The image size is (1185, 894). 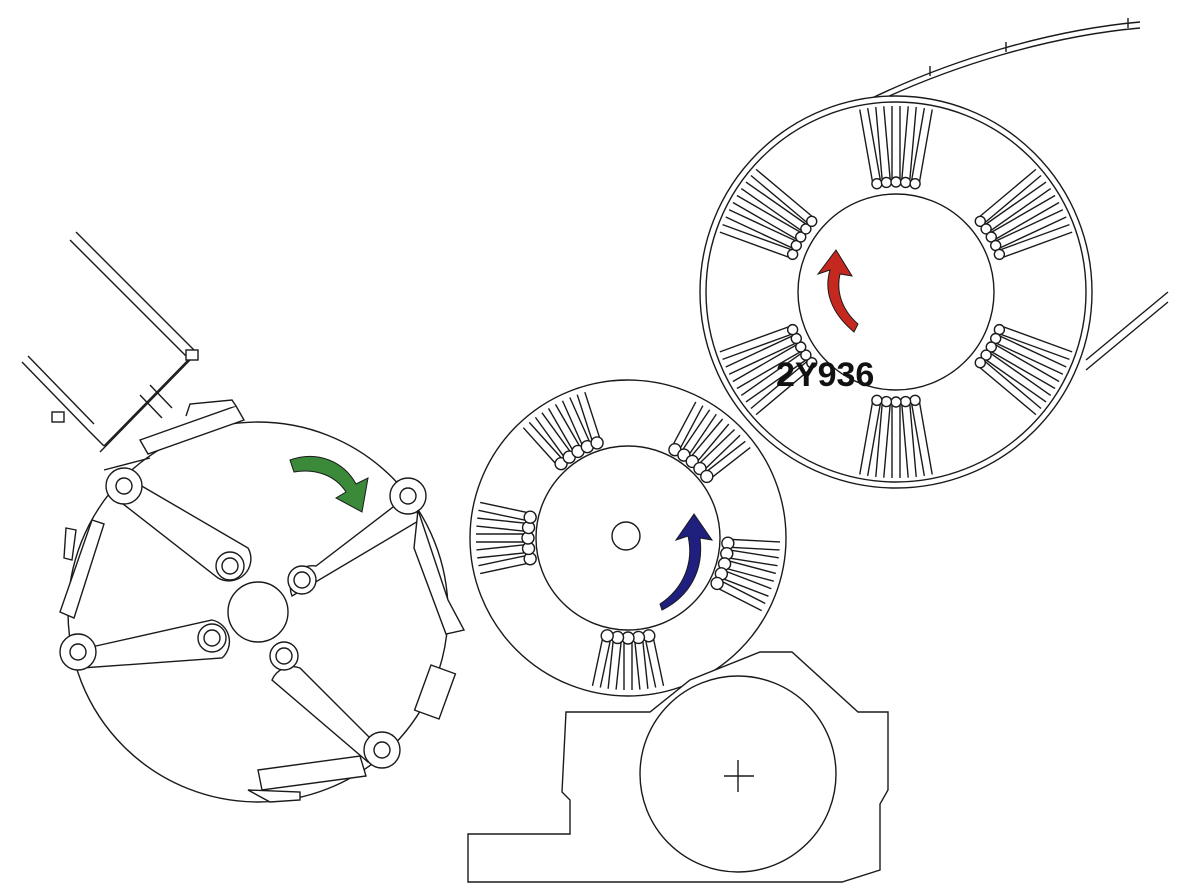 I want to click on right-drum, so click(x=896, y=292).